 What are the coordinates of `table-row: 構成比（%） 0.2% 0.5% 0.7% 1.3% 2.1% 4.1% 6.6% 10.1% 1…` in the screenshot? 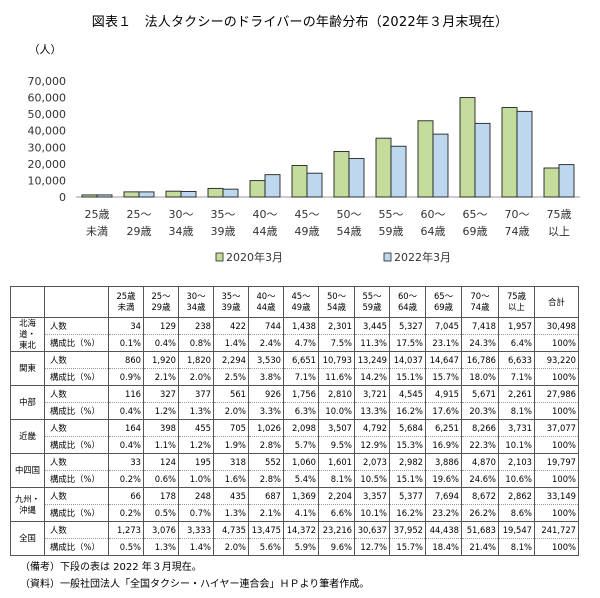 It's located at (295, 513).